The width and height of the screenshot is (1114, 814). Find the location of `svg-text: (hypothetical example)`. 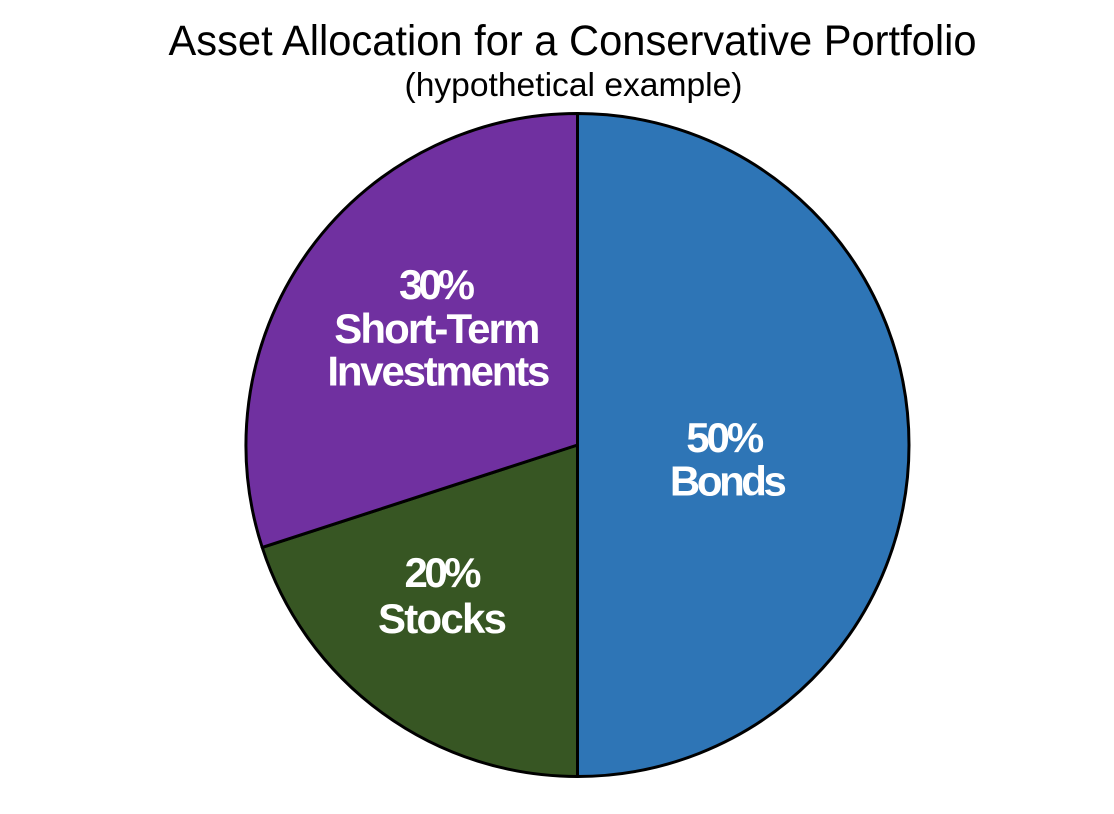

svg-text: (hypothetical example) is located at coordinates (574, 84).